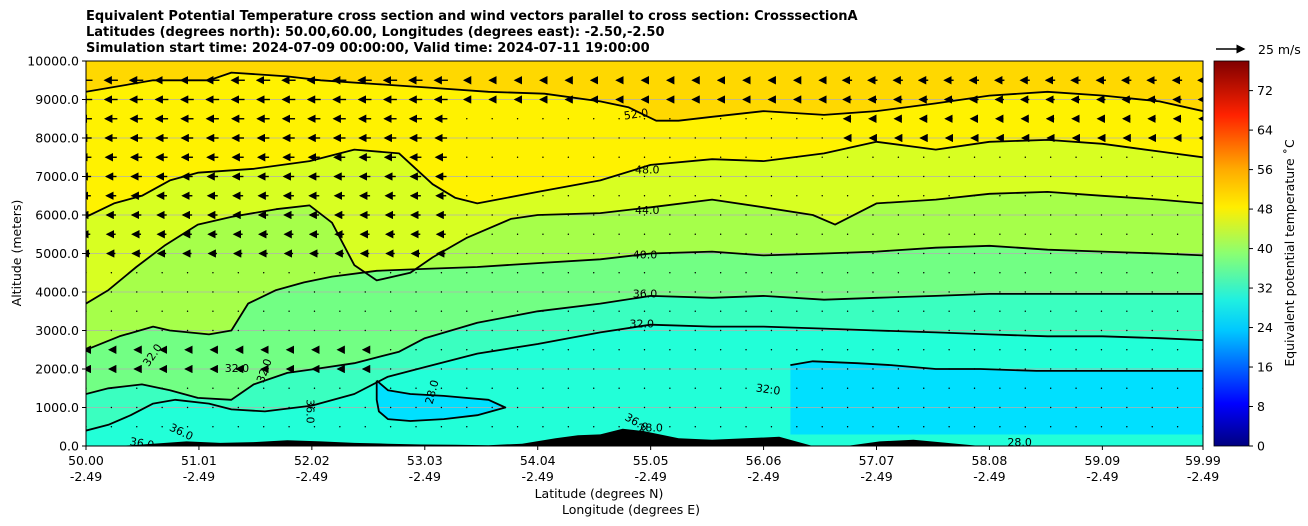 This screenshot has width=1308, height=526. Describe the element at coordinates (57, 215) in the screenshot. I see `y-tick-label: 6000.0` at that location.